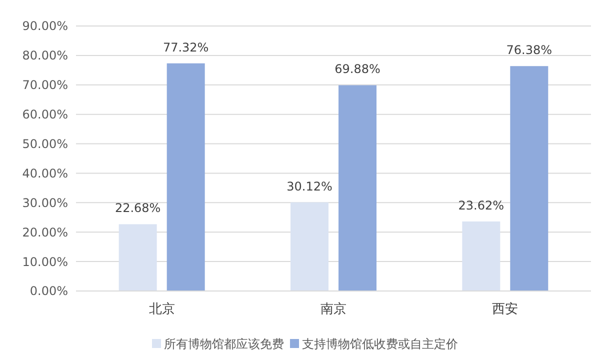  I want to click on x-tick-label: 南京, so click(333, 309).